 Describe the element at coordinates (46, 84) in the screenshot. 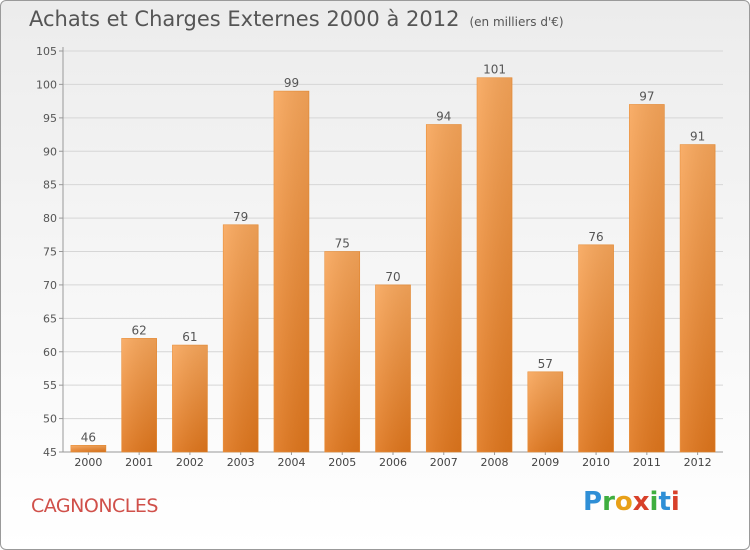

I see `y-tick-label: 100` at that location.